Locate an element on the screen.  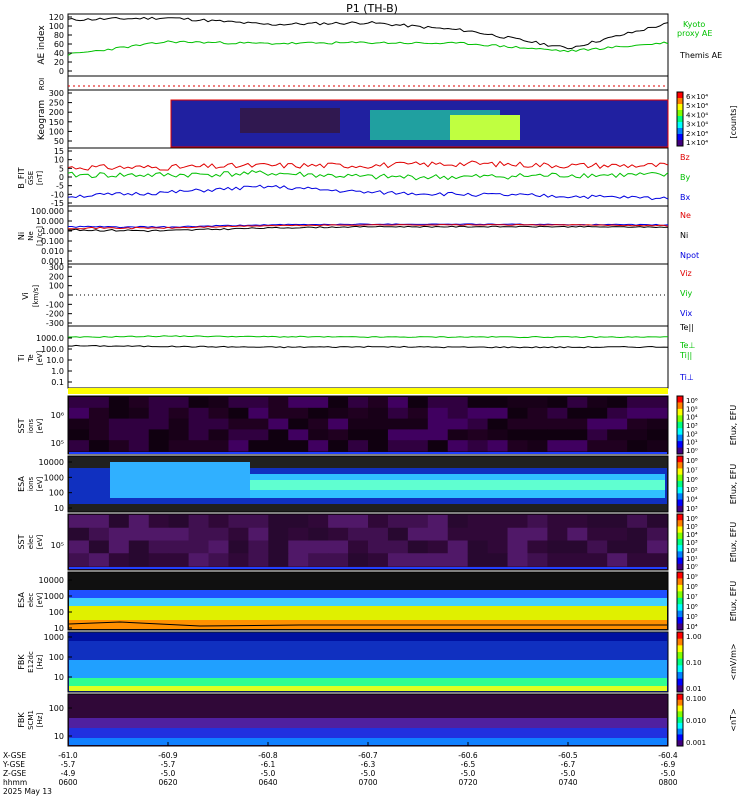
v-ticks-0: 300 is located at coordinates (56, 267).